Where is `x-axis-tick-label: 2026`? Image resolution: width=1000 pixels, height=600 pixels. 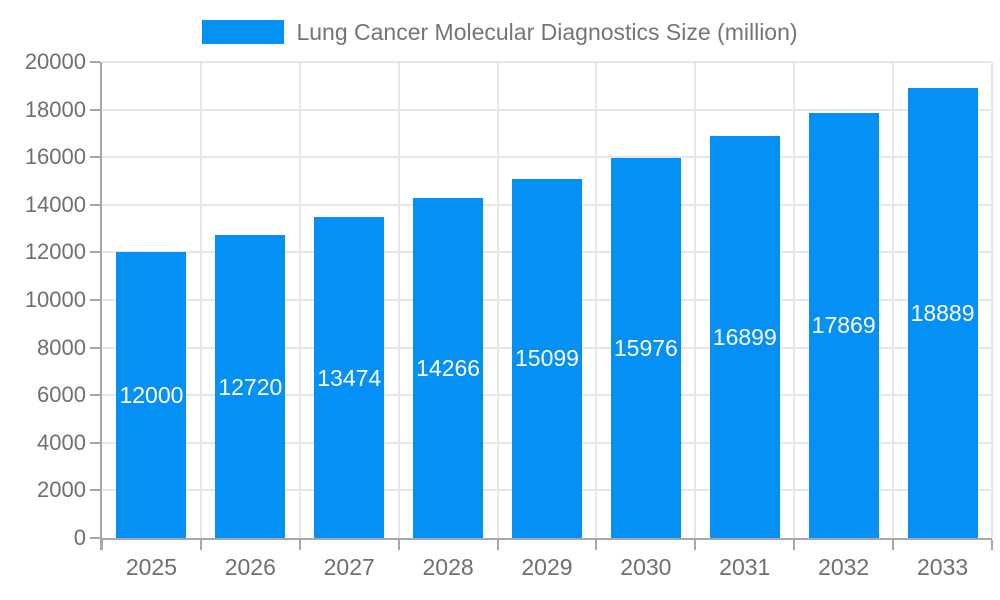
x-axis-tick-label: 2026 is located at coordinates (250, 567).